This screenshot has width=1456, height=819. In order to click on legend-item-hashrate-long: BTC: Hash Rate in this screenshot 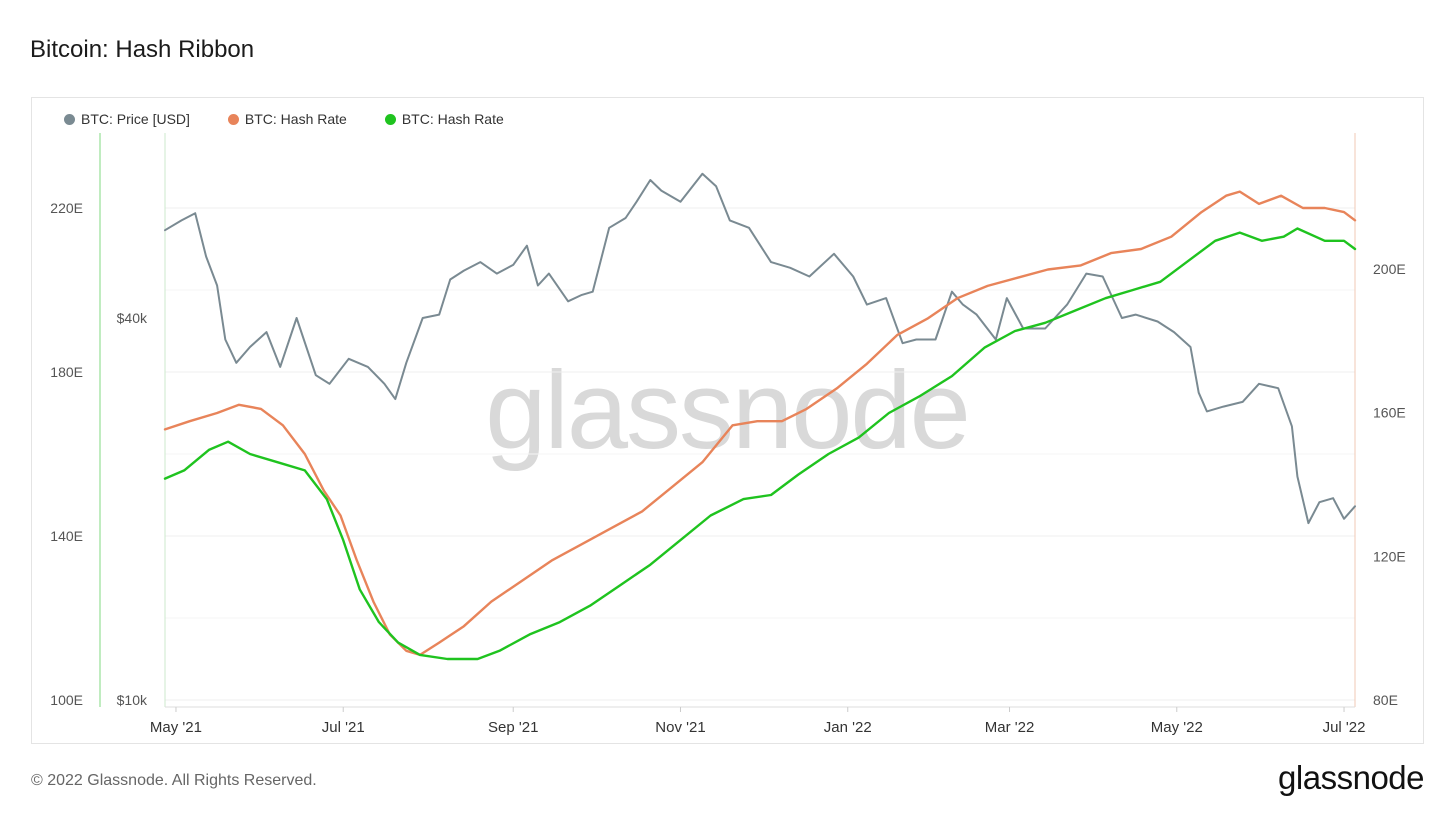, I will do `click(287, 119)`.